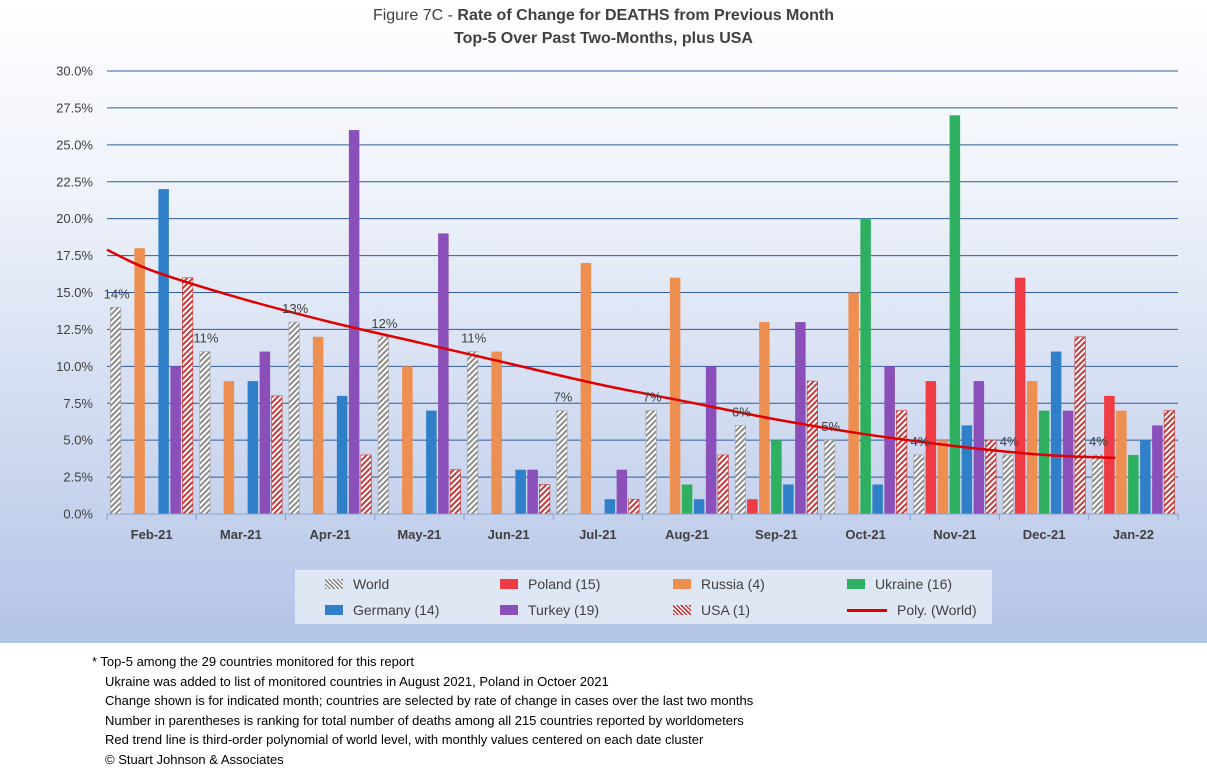 The width and height of the screenshot is (1207, 772). I want to click on data-label: 5%, so click(830, 426).